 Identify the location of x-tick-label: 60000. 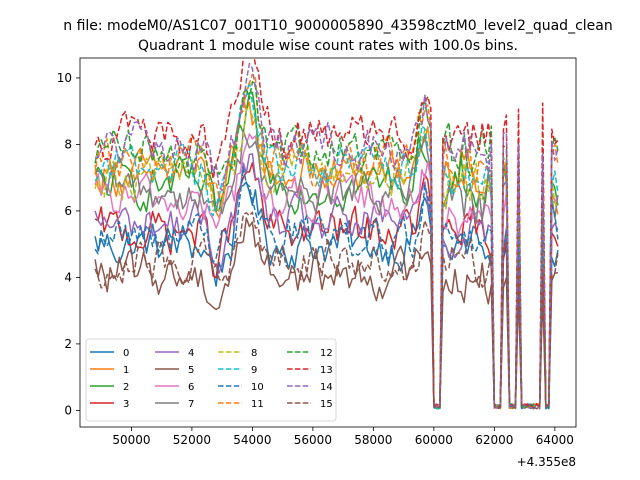
(434, 440).